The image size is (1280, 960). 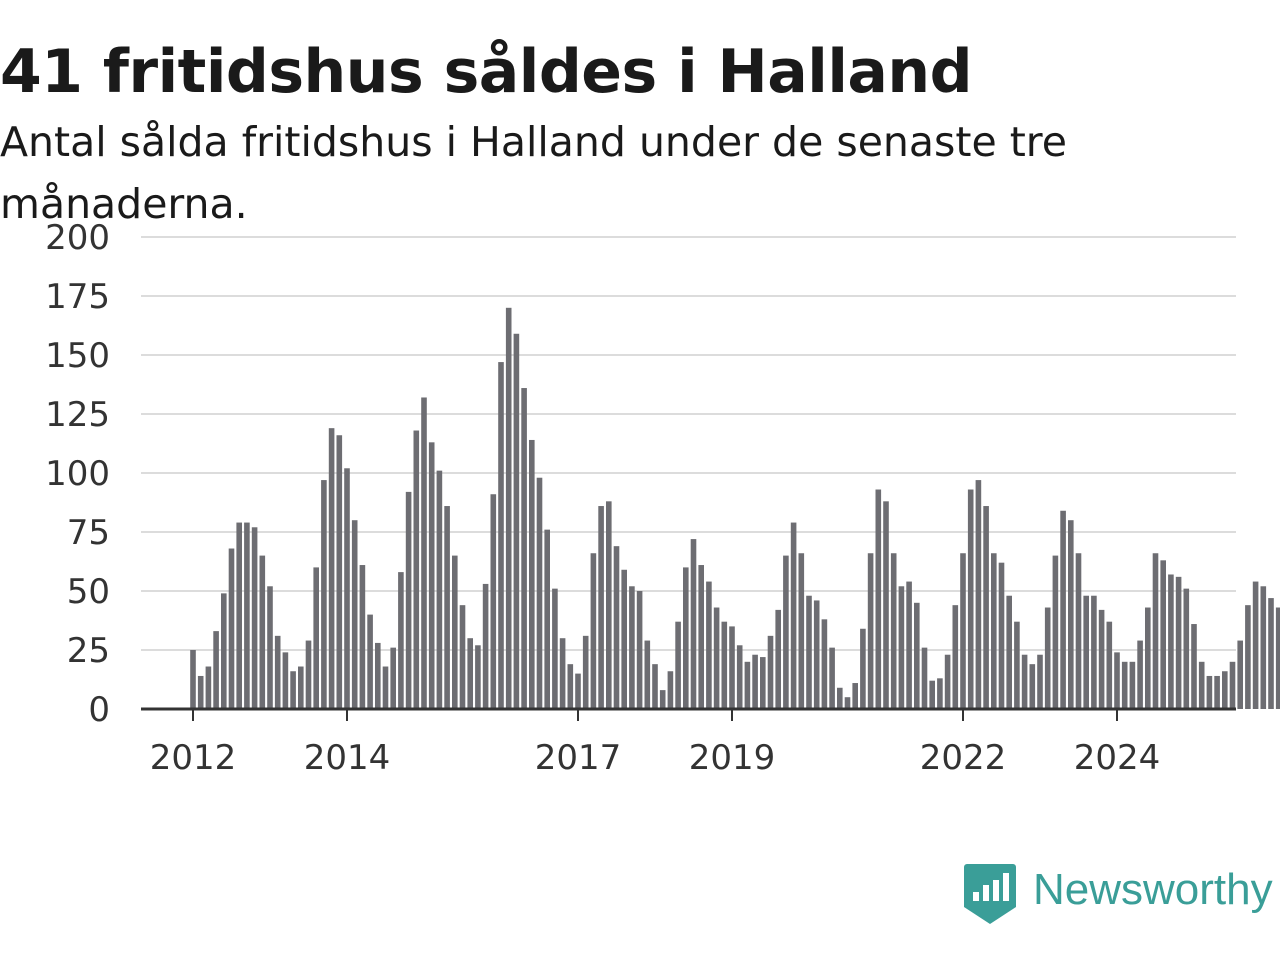 I want to click on y-tick-label: 75, so click(x=88, y=533).